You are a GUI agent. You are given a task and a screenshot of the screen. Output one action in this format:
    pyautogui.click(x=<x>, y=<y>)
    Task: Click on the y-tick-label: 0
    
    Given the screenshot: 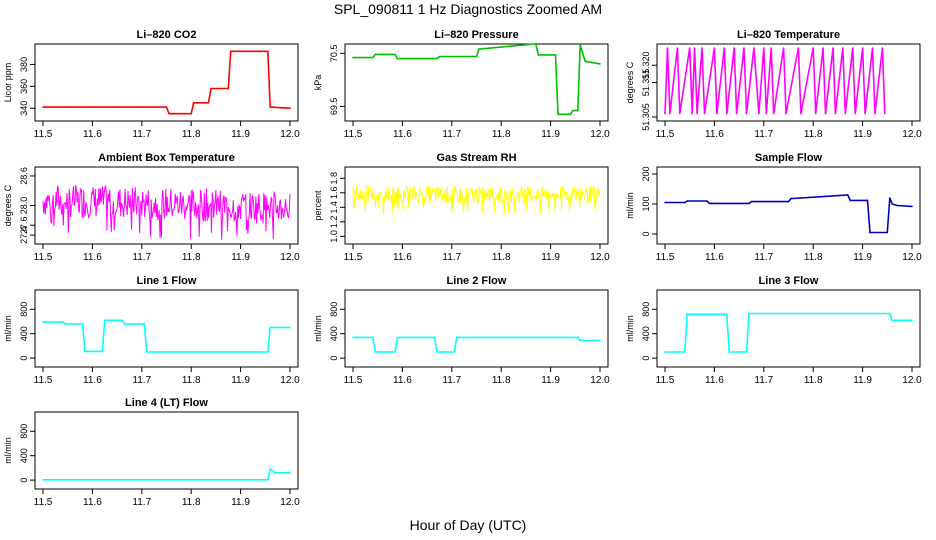 What is the action you would take?
    pyautogui.click(x=24, y=358)
    